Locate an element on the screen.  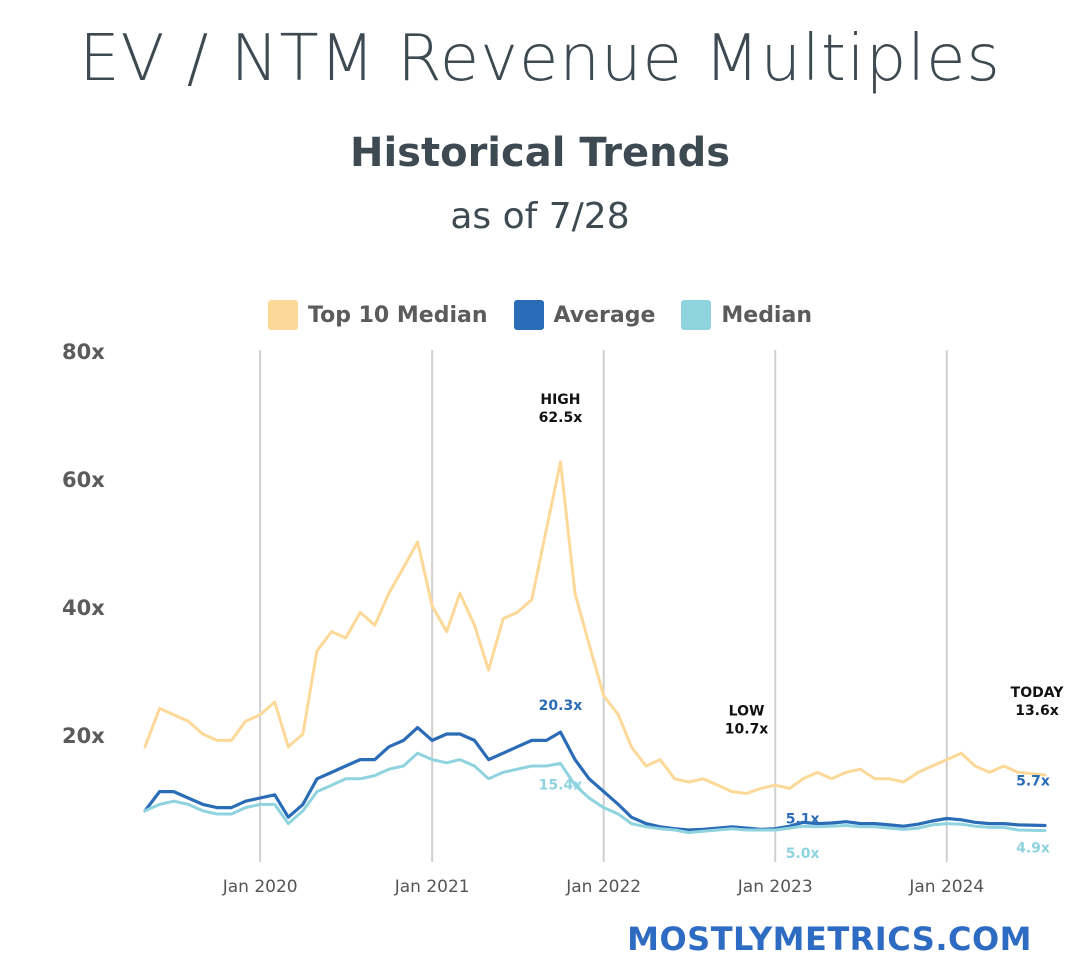
legend-item-top10: Top 10 Median is located at coordinates (378, 315).